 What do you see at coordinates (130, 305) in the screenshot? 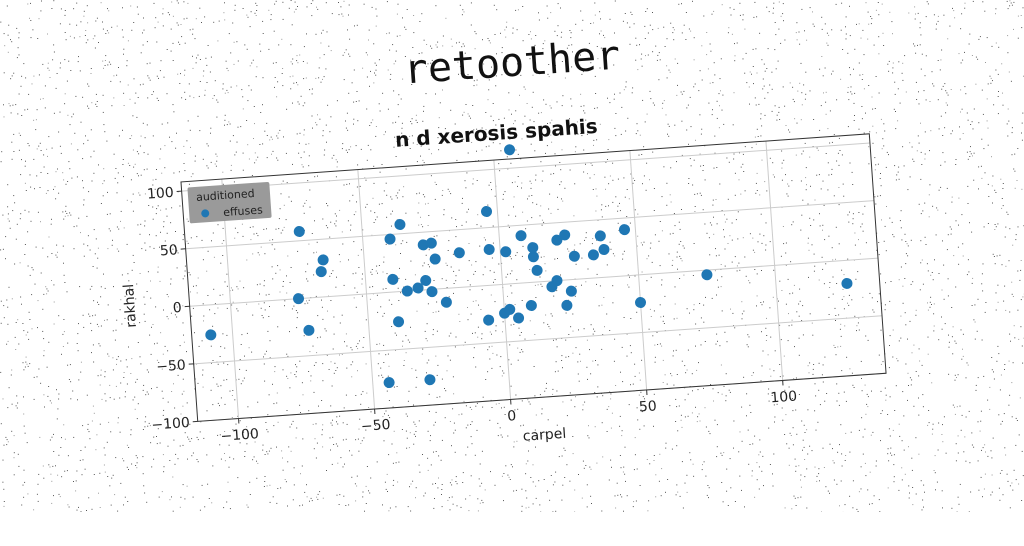
I see `y-axis-label: rakhal` at bounding box center [130, 305].